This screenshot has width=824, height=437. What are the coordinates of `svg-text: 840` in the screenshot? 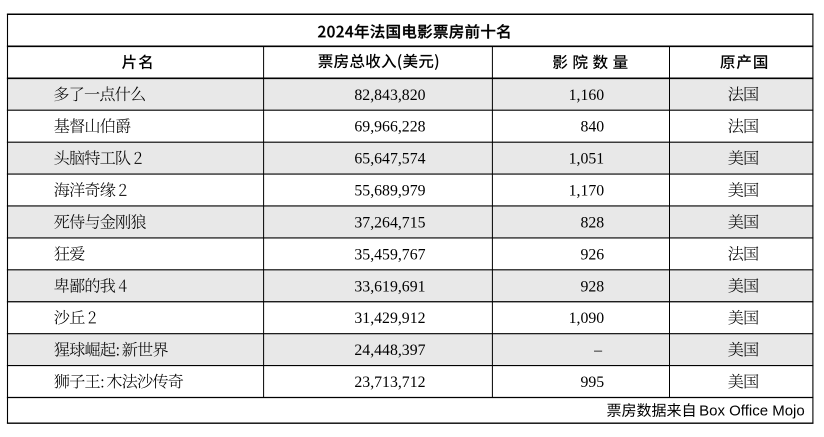 It's located at (592, 127).